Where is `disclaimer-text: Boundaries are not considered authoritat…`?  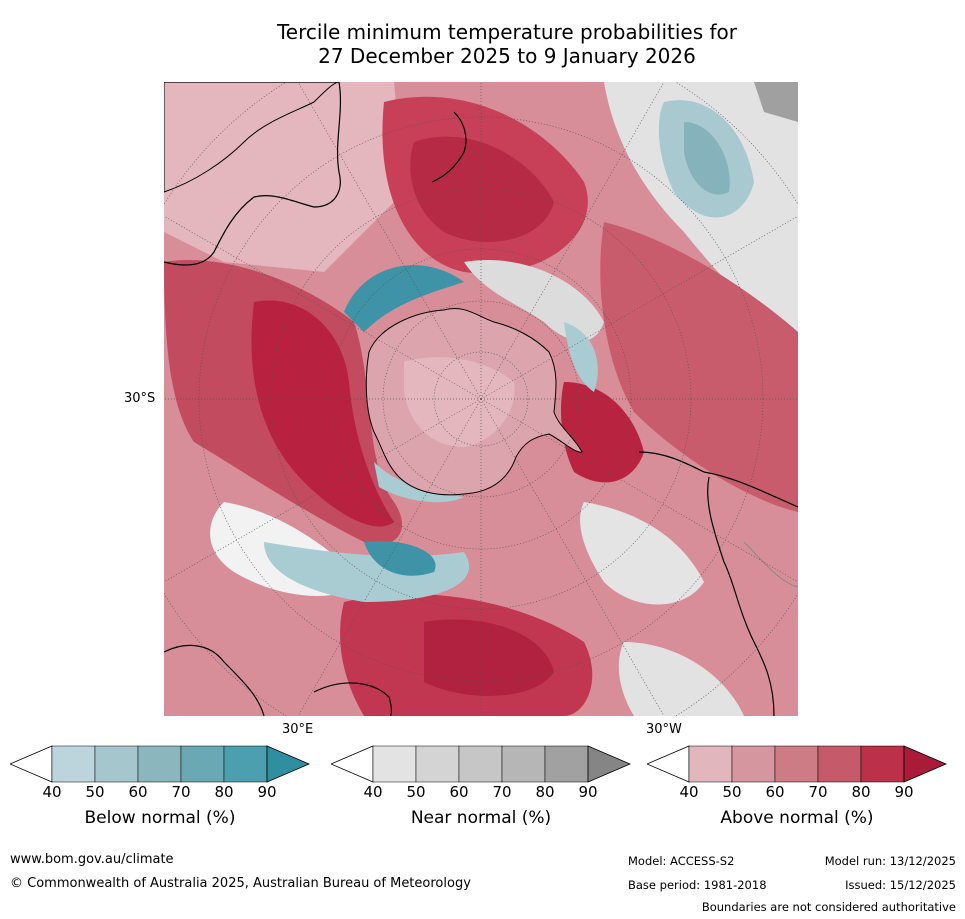
disclaimer-text: Boundaries are not considered authoritat… is located at coordinates (828, 907).